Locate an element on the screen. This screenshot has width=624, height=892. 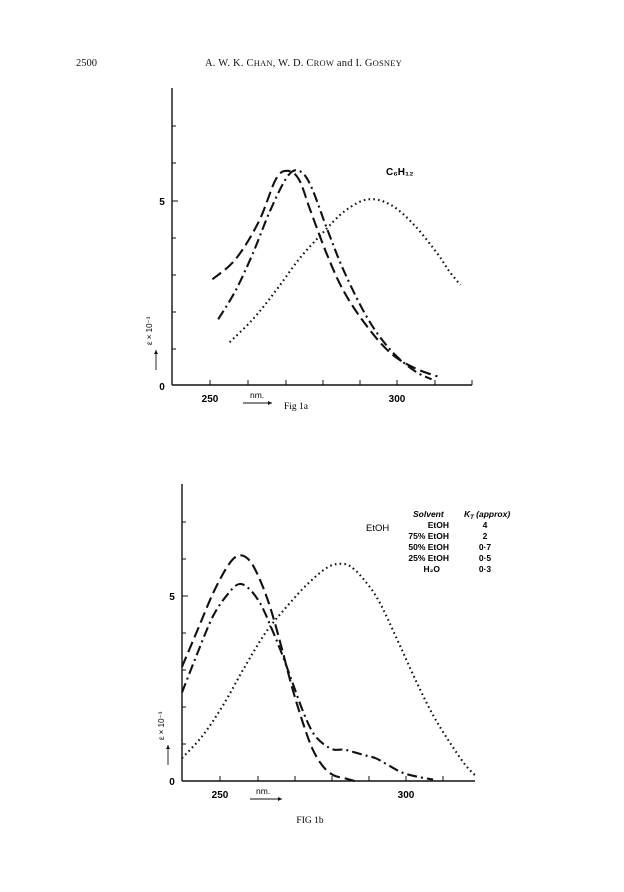
authors-prefix: A. W. K. is located at coordinates (226, 63).